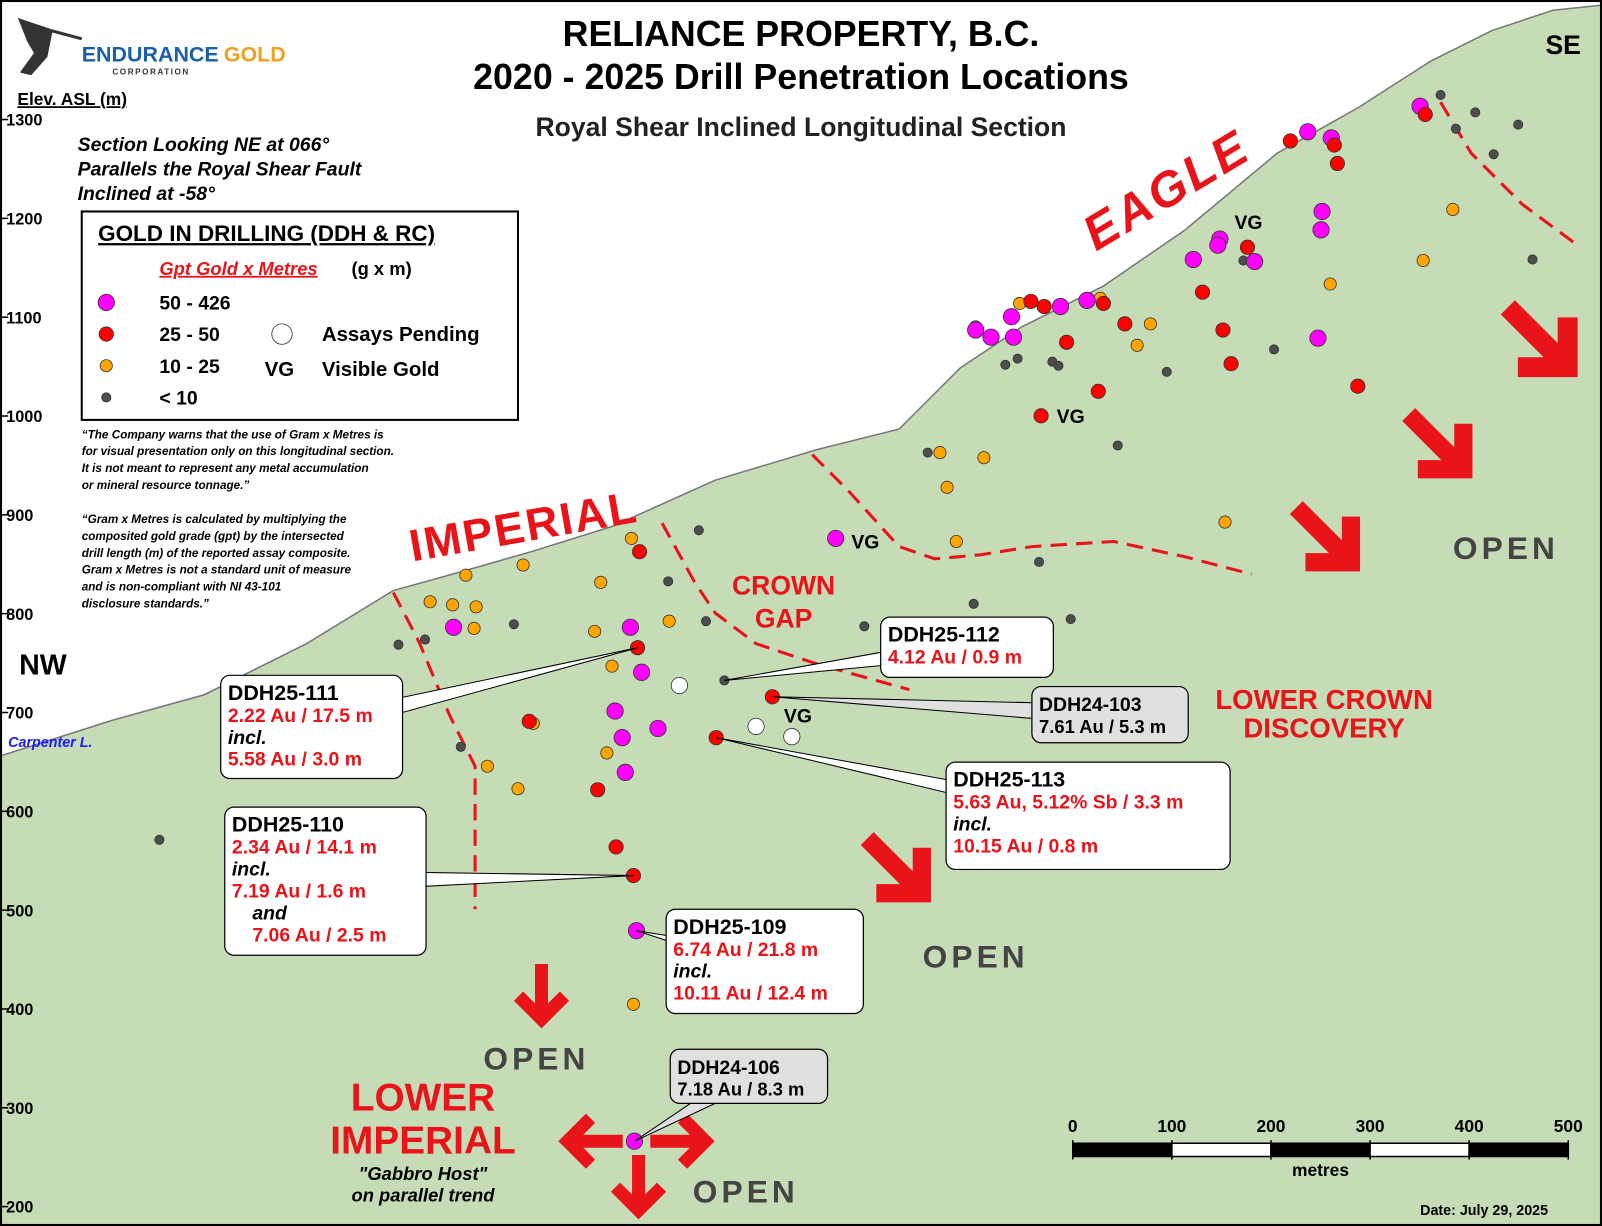 This screenshot has width=1602, height=1226. What do you see at coordinates (746, 1192) in the screenshot?
I see `open-label: OPEN` at bounding box center [746, 1192].